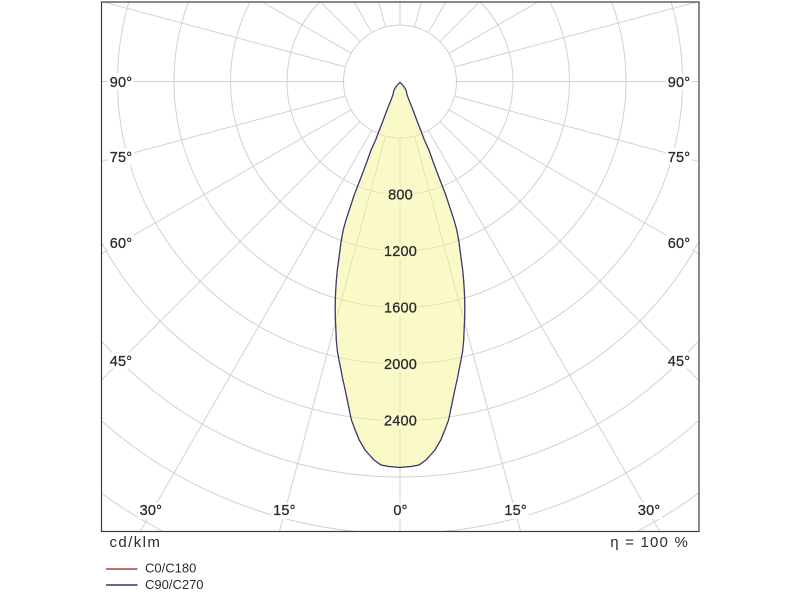  I want to click on svg-text: cd/klm, so click(136, 542).